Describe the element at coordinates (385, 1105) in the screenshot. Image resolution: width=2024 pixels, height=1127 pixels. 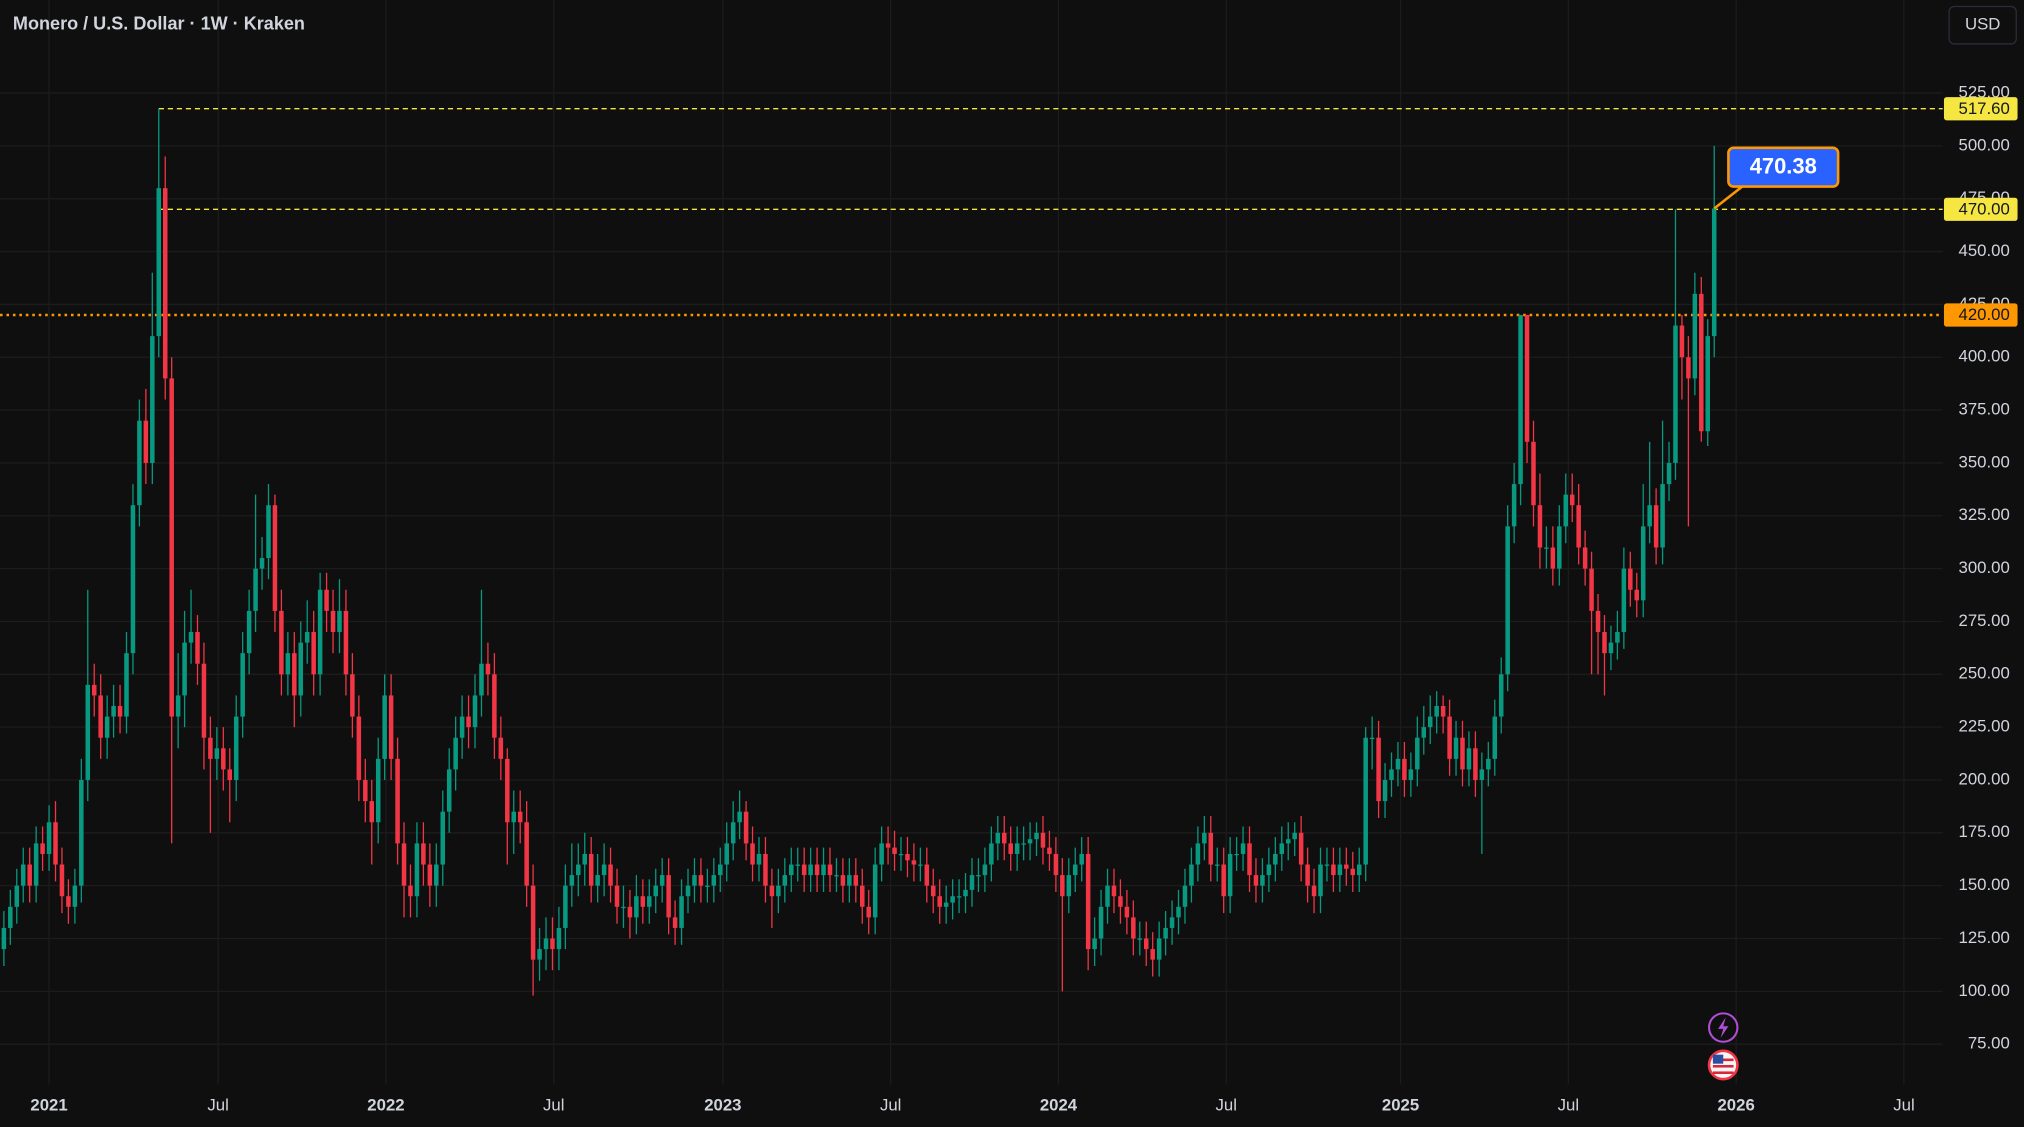
I see `x-tick-label: 2022` at that location.